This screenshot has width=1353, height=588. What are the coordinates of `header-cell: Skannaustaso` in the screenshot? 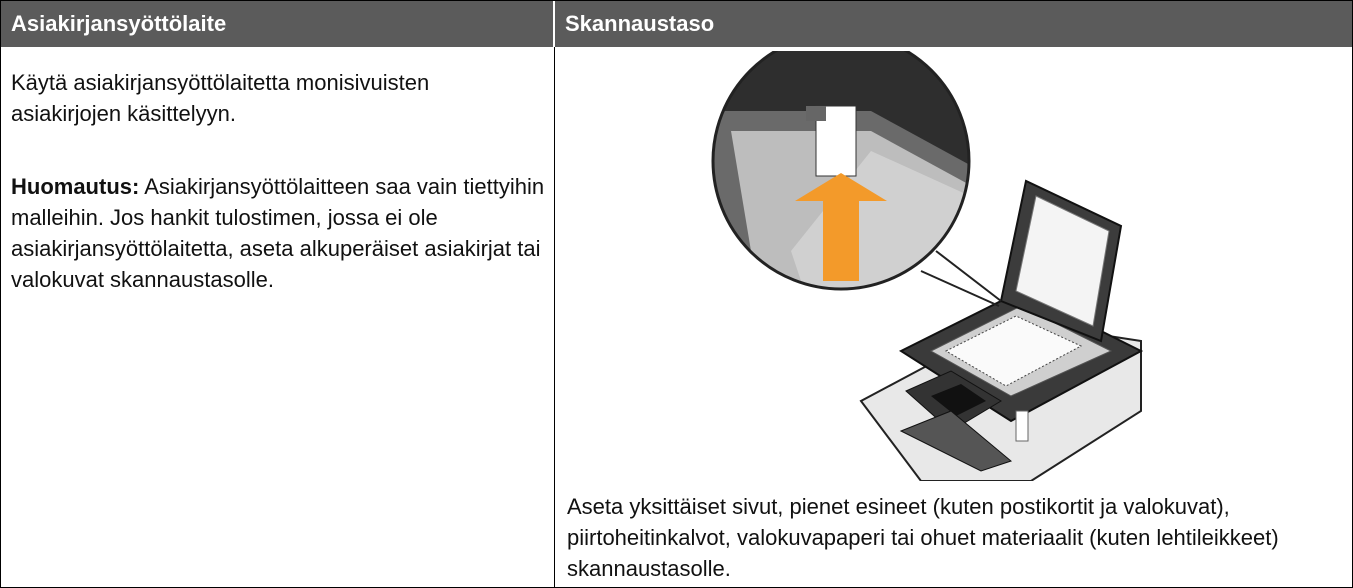 It's located at (953, 24).